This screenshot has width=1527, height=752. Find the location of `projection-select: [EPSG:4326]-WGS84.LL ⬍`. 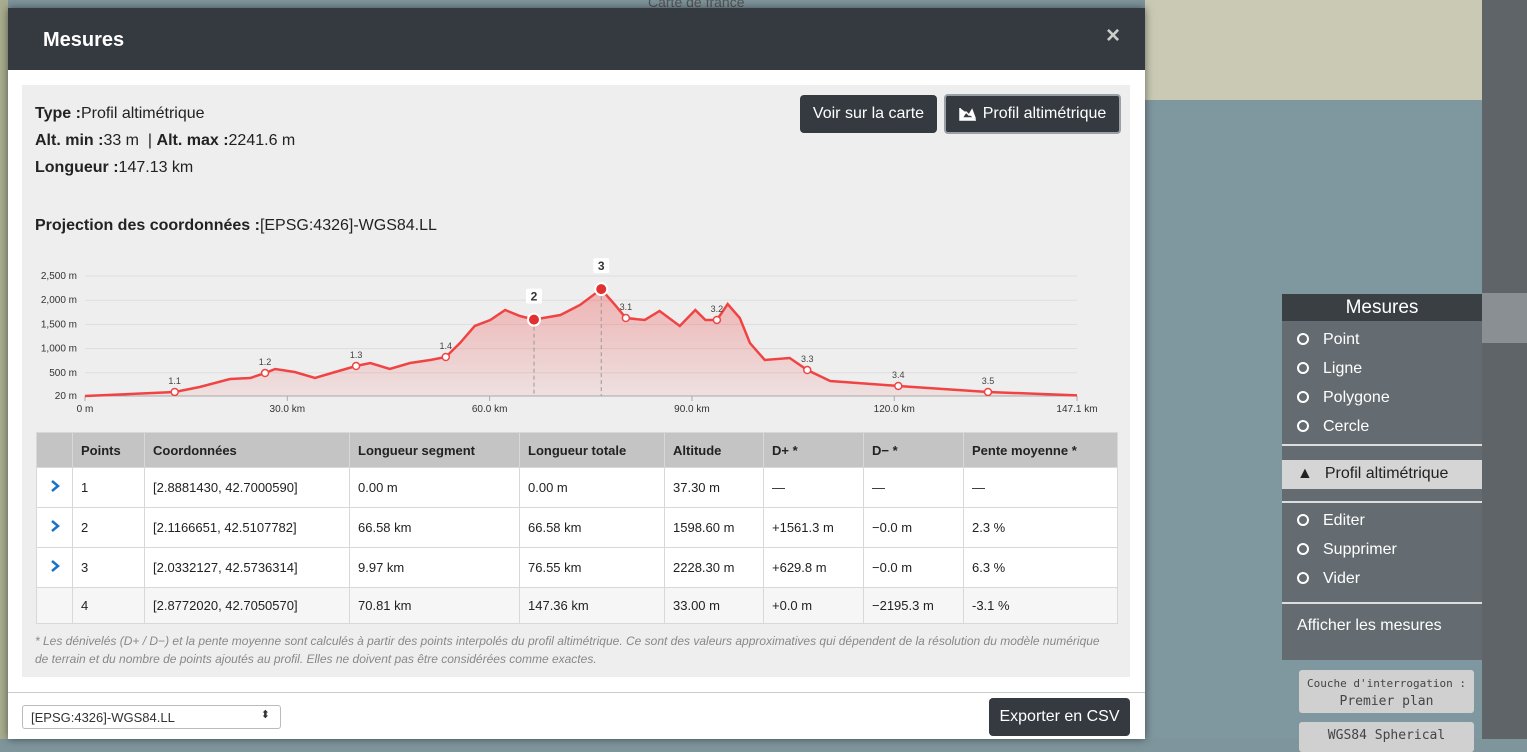

projection-select: [EPSG:4326]-WGS84.LL ⬍ is located at coordinates (151, 717).